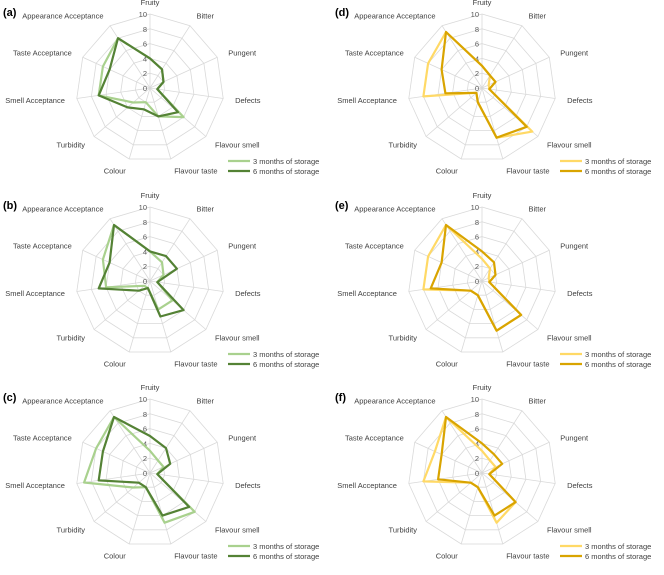  Describe the element at coordinates (340, 398) in the screenshot. I see `panel-label: (f)` at that location.